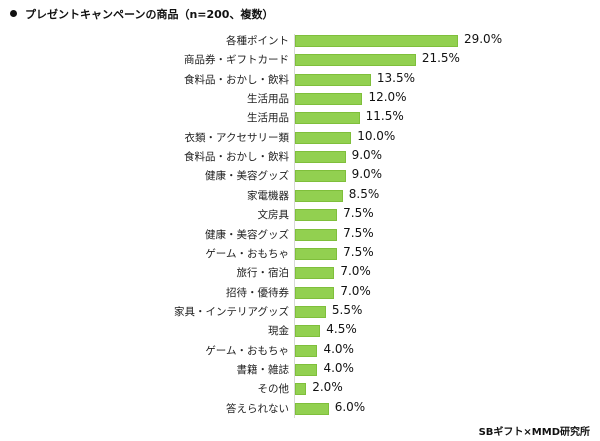 This screenshot has width=600, height=441. I want to click on chart-title-text: プレゼントキャンペーンの商品（n=200、複数）, so click(149, 14).